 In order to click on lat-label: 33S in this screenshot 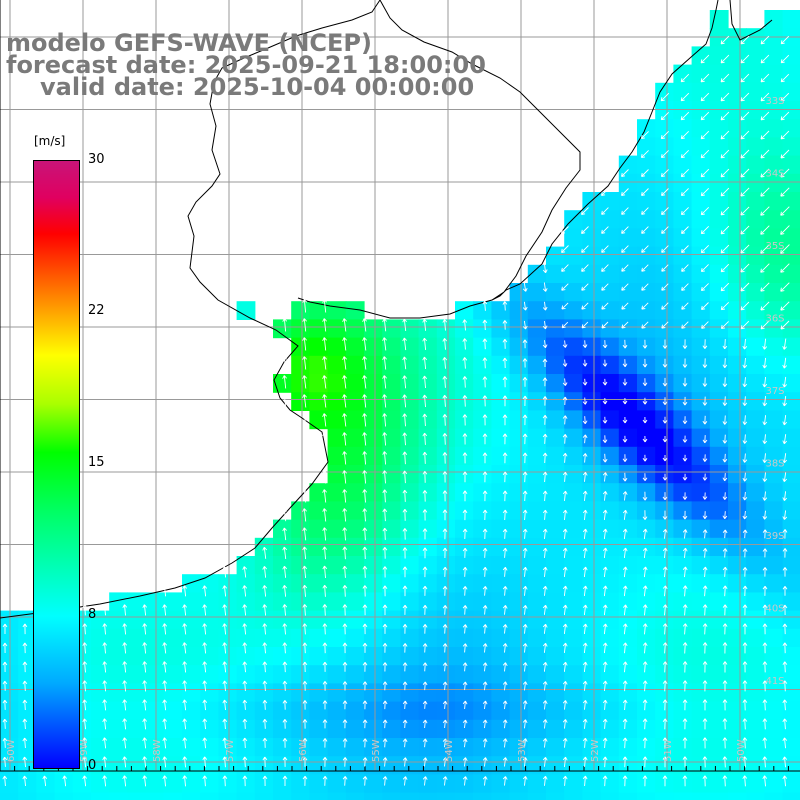, I will do `click(774, 101)`.